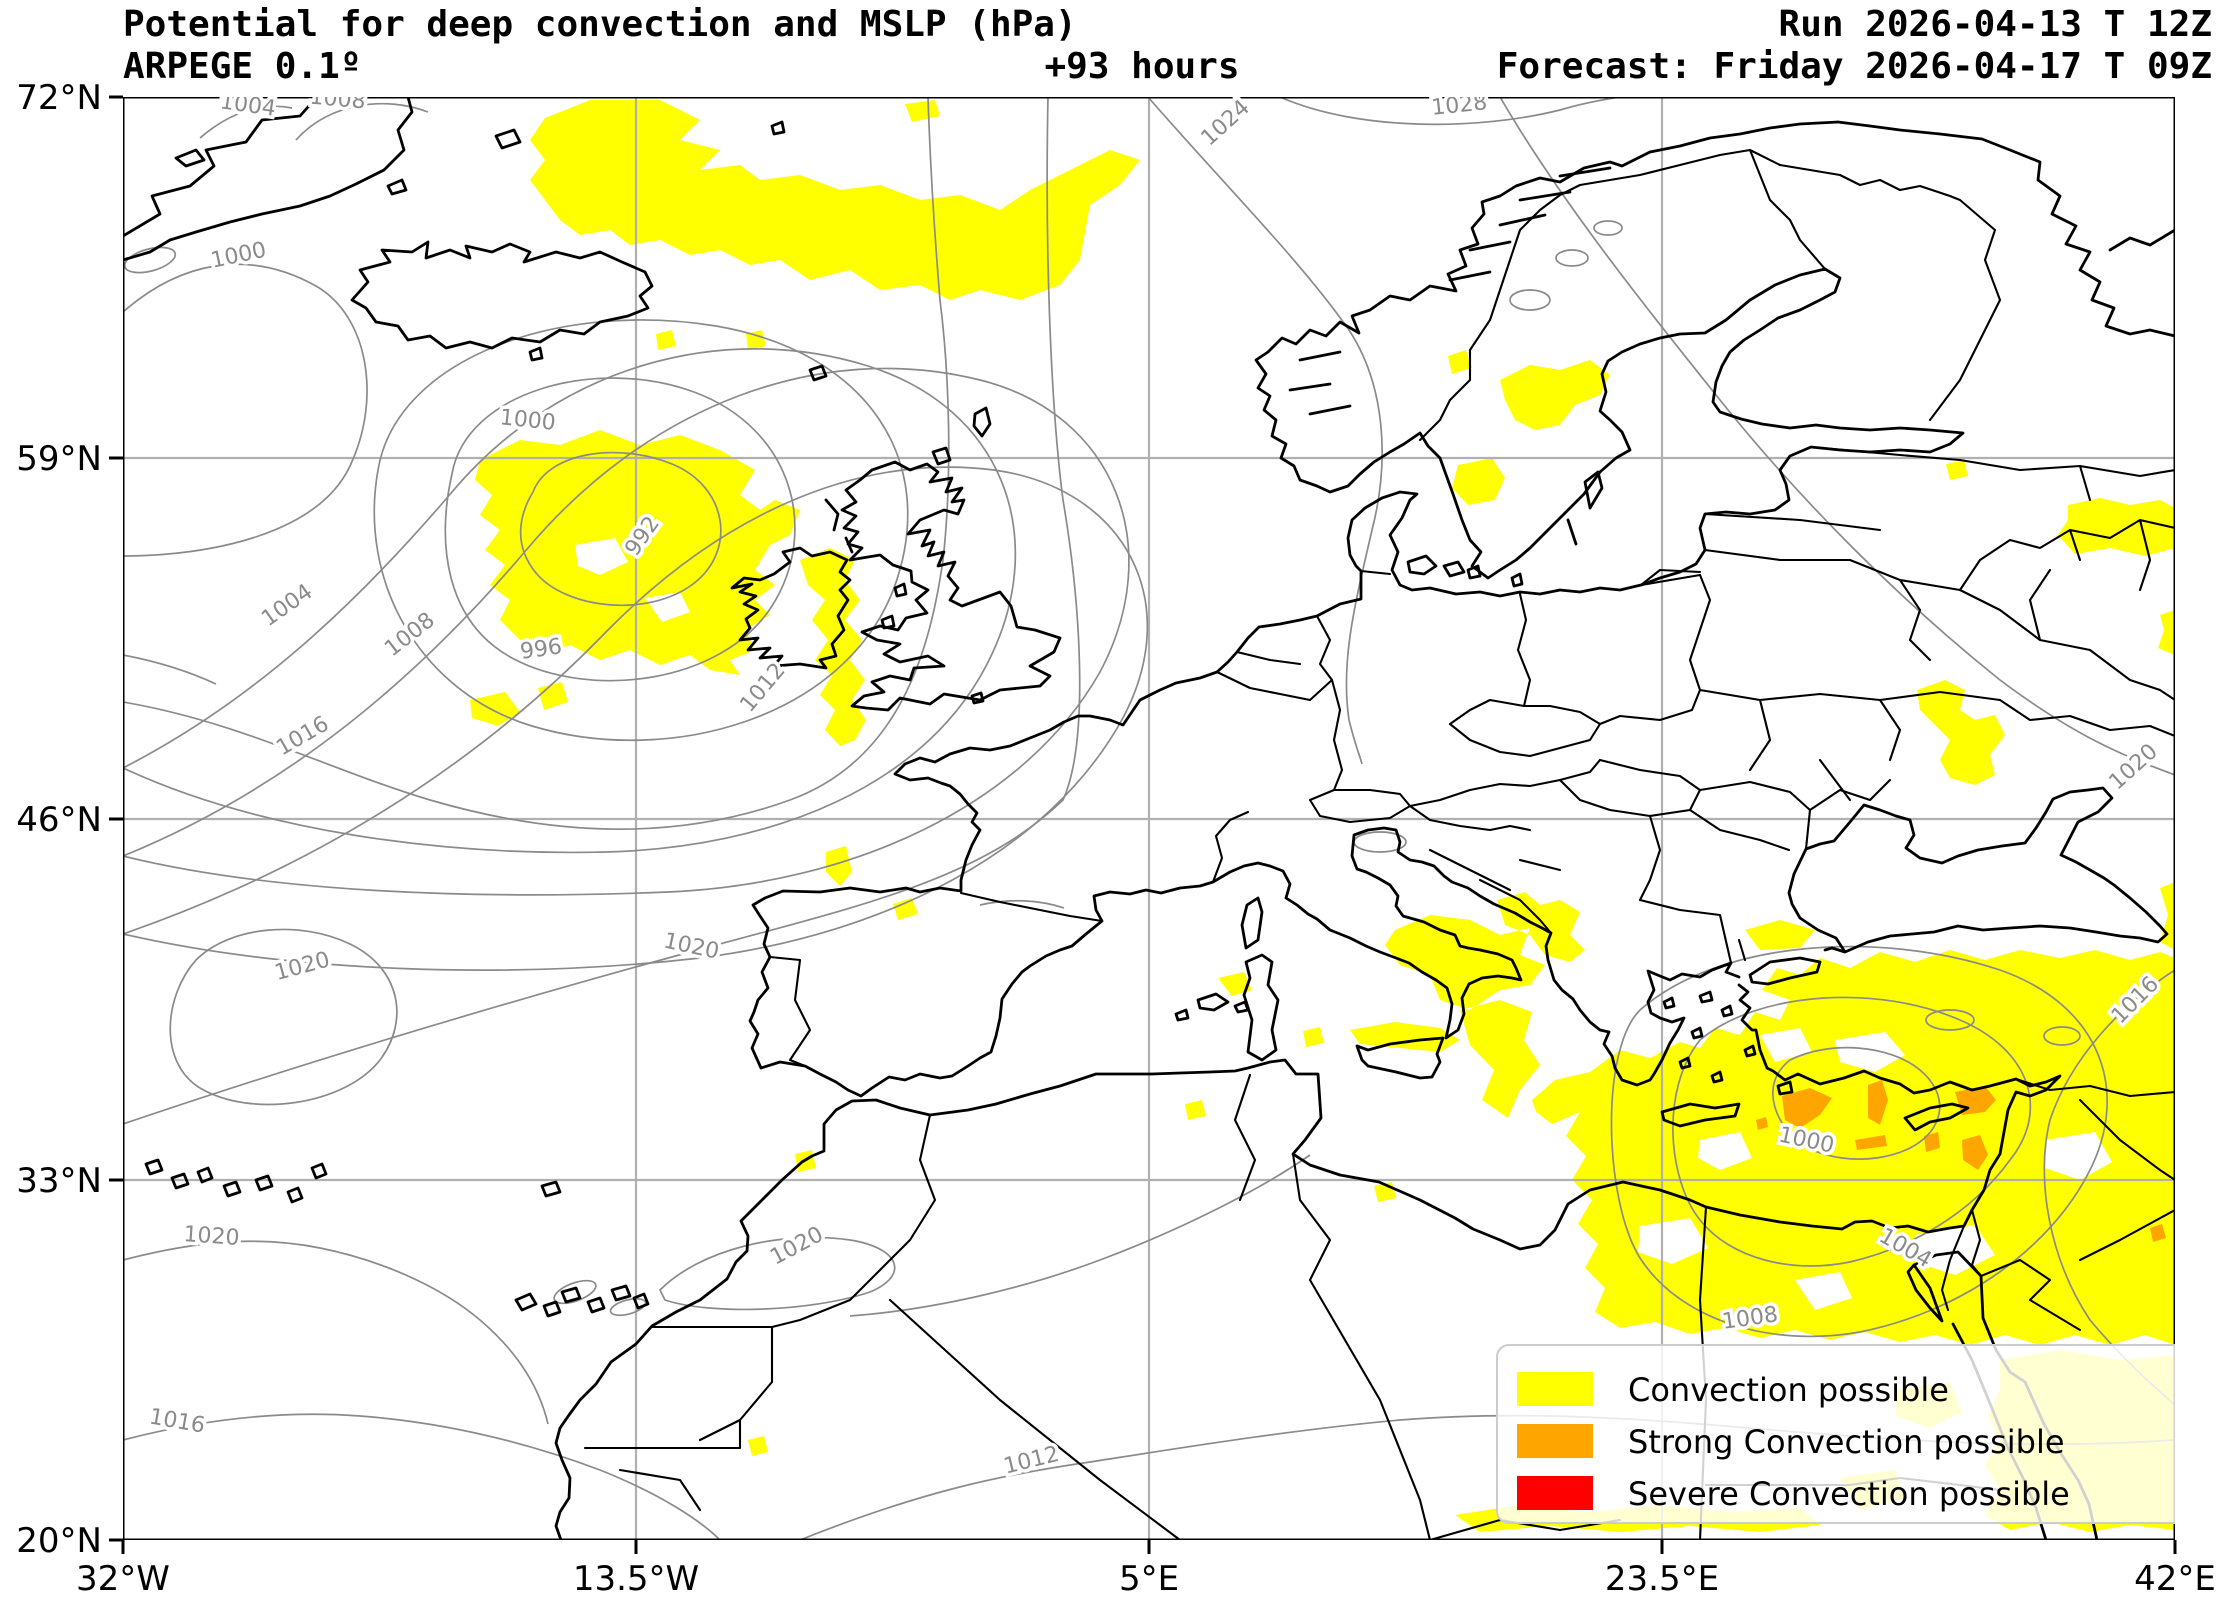 The width and height of the screenshot is (2233, 1605). What do you see at coordinates (1846, 1442) in the screenshot?
I see `legend-label: Strong Convection possible` at bounding box center [1846, 1442].